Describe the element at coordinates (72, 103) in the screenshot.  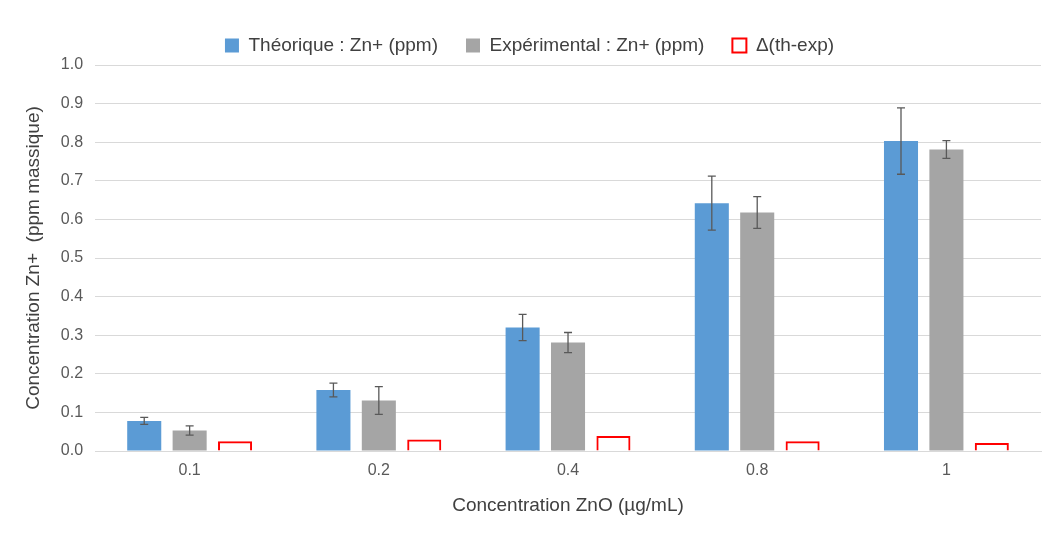
I see `y-tick-label: 0.9` at that location.